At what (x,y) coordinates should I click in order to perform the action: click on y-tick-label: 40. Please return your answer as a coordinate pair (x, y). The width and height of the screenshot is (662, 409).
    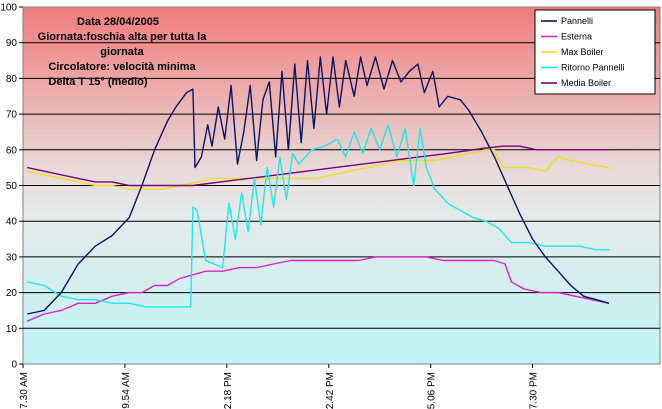
    Looking at the image, I should click on (12, 222).